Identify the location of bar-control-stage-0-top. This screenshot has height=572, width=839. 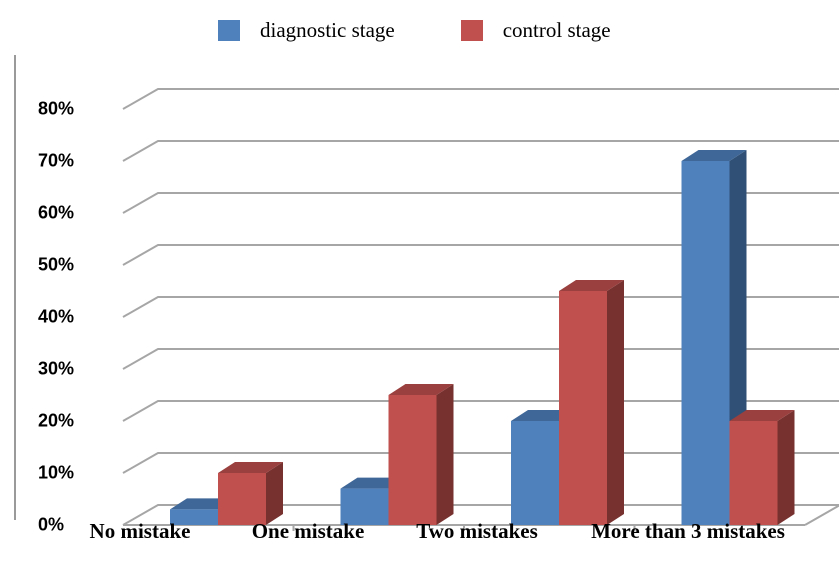
(250, 467).